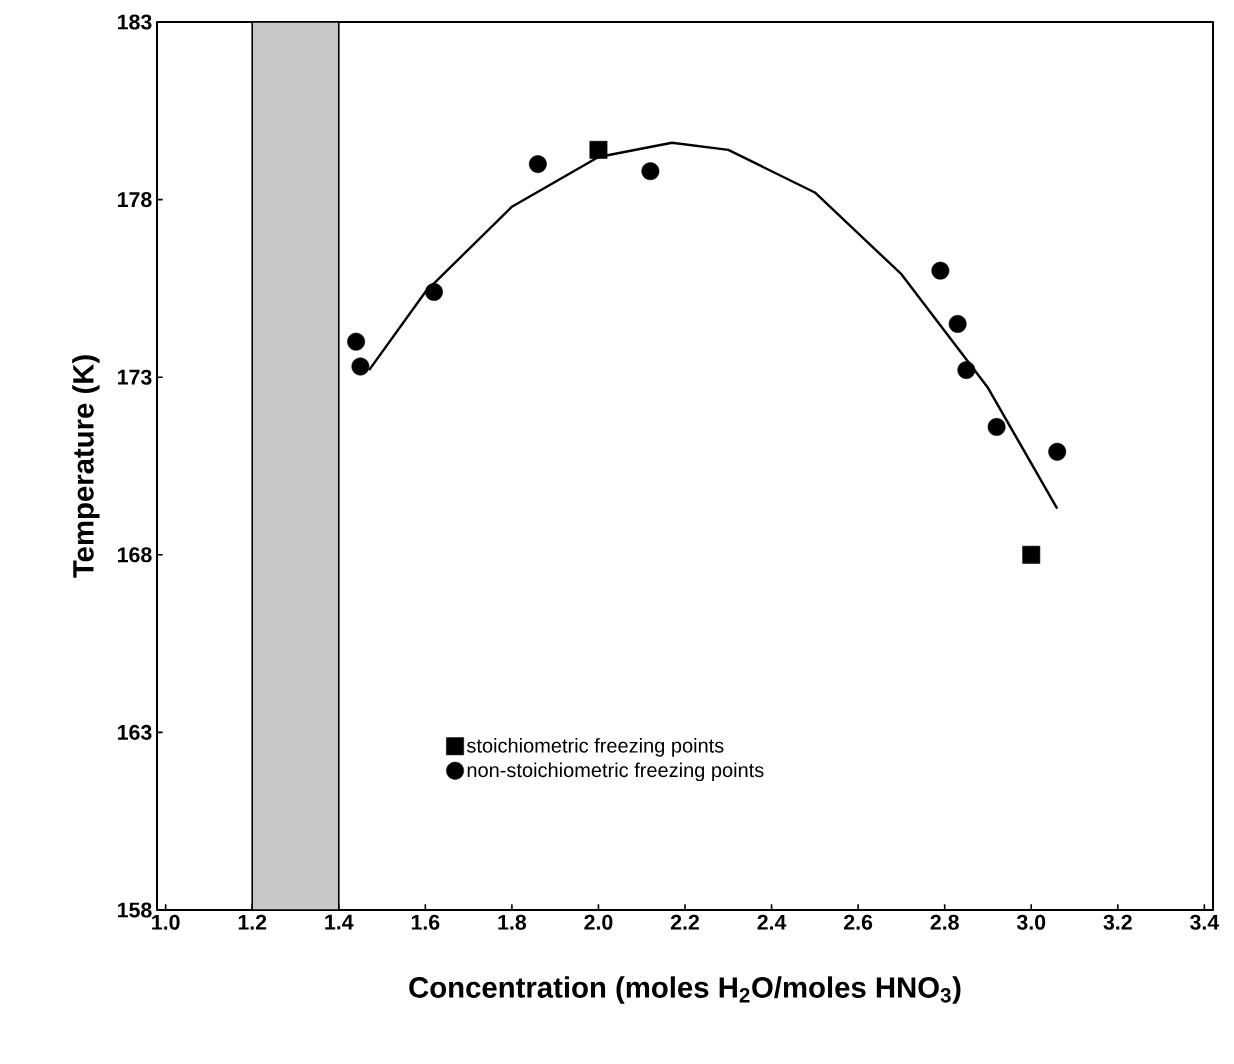 The width and height of the screenshot is (1234, 1064). I want to click on x-tick-label: 3.0, so click(1031, 922).